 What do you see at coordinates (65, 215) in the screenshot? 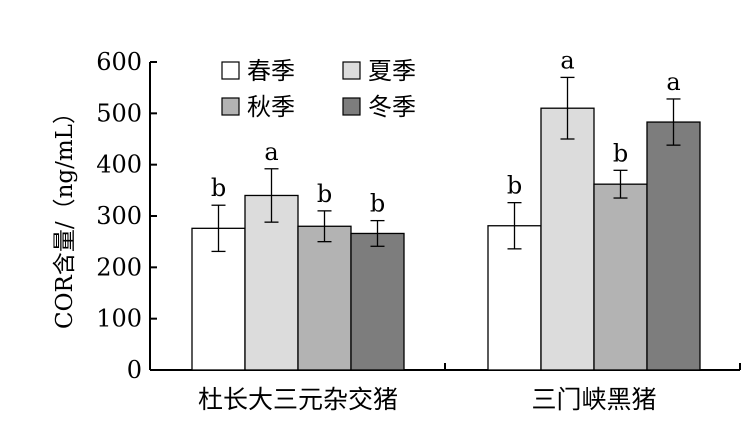
I see `y-axis-label: COR含量/（ng/mL）` at bounding box center [65, 215].